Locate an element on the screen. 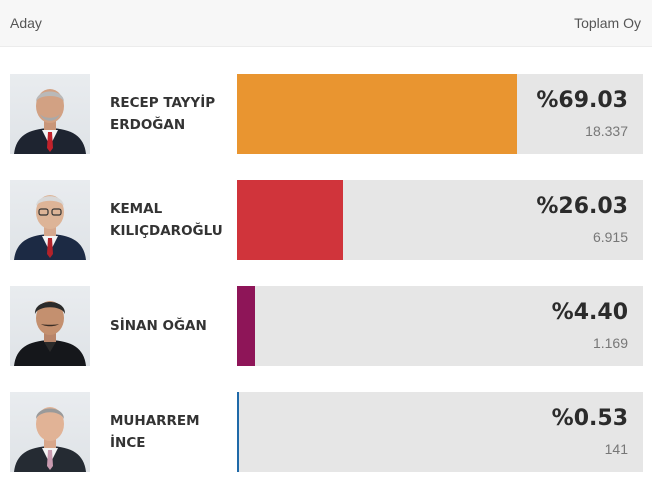 The image size is (652, 479). candidate-photo-ogan is located at coordinates (50, 326).